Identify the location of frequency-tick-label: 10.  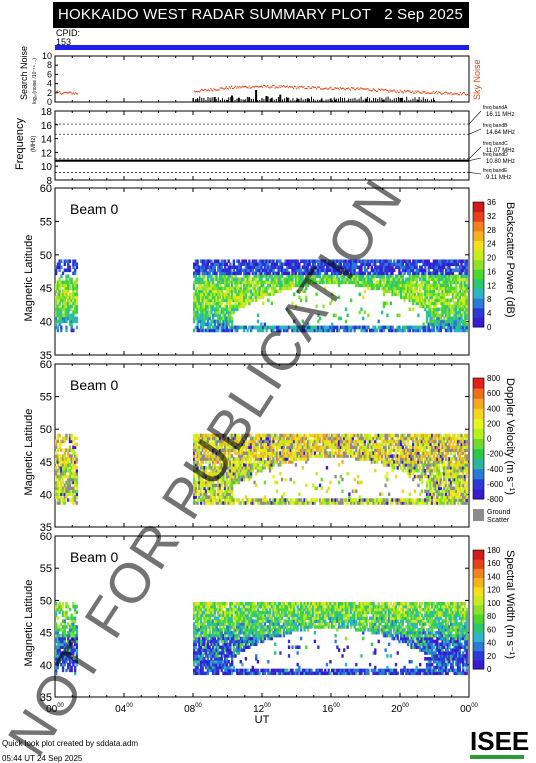
(47, 167).